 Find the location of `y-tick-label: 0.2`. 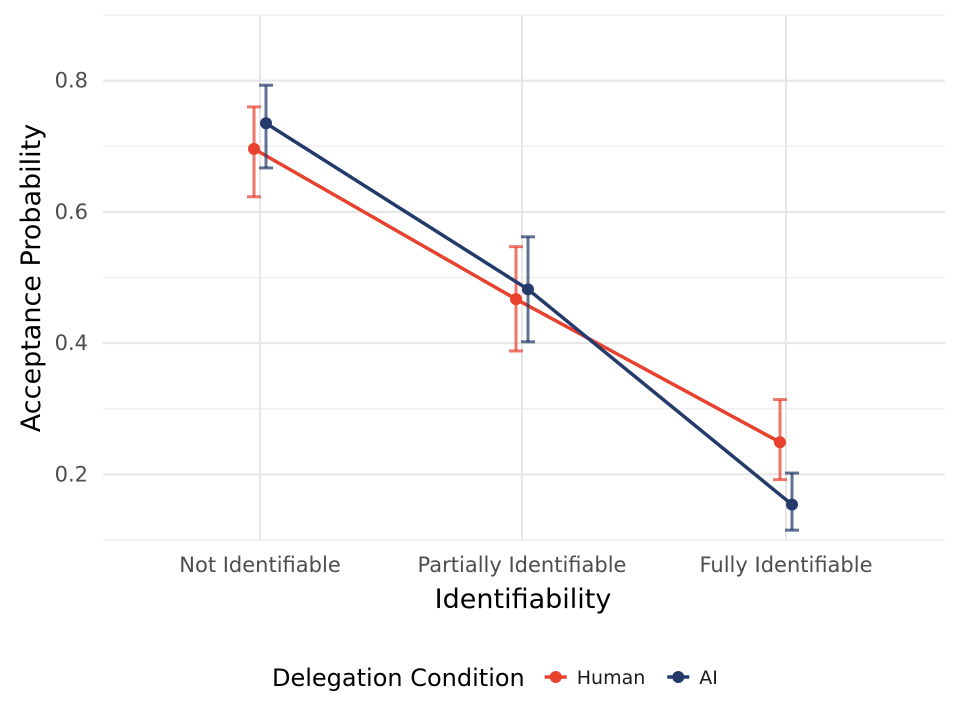

y-tick-label: 0.2 is located at coordinates (71, 474).